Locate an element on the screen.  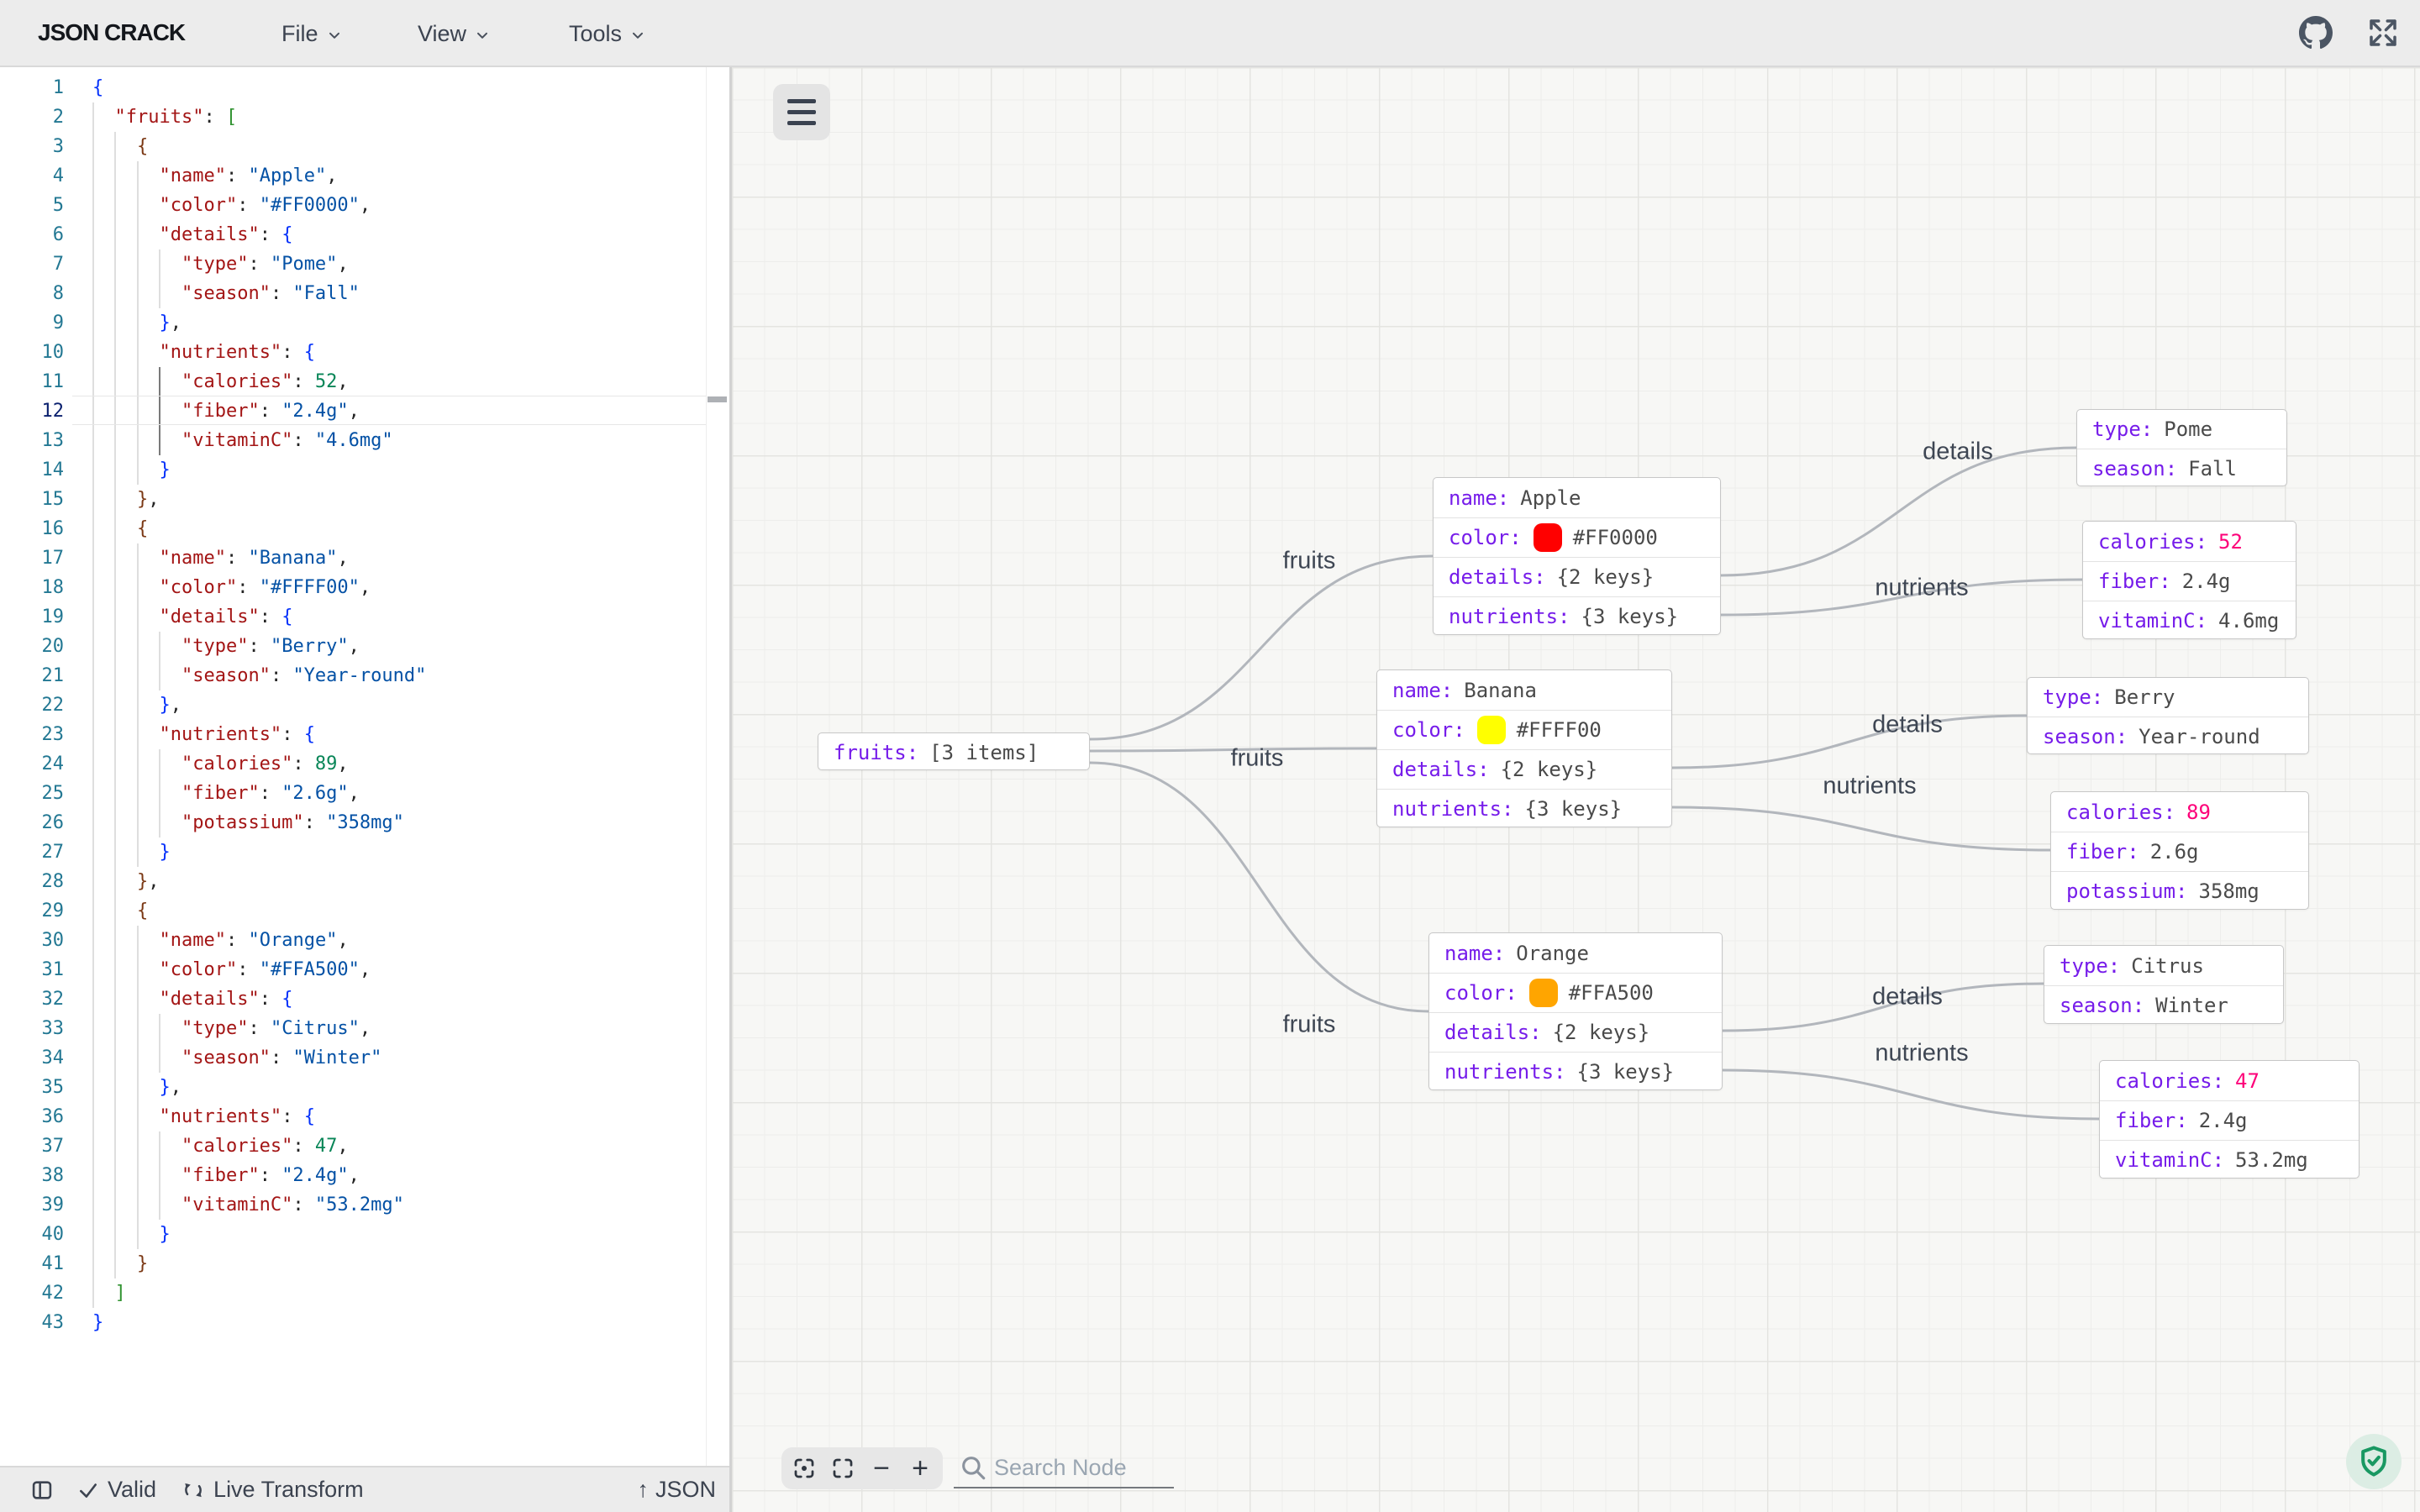
graph-node-orange-details: type: Citrus season: Winter is located at coordinates (2164, 984).